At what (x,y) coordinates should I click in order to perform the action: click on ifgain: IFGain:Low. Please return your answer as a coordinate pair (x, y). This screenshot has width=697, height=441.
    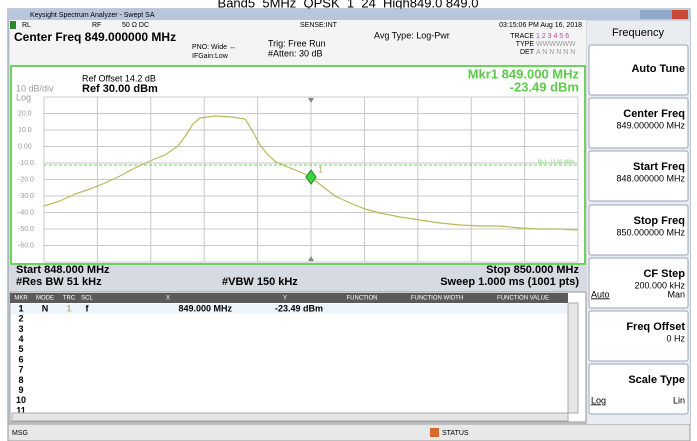
    Looking at the image, I should click on (210, 56).